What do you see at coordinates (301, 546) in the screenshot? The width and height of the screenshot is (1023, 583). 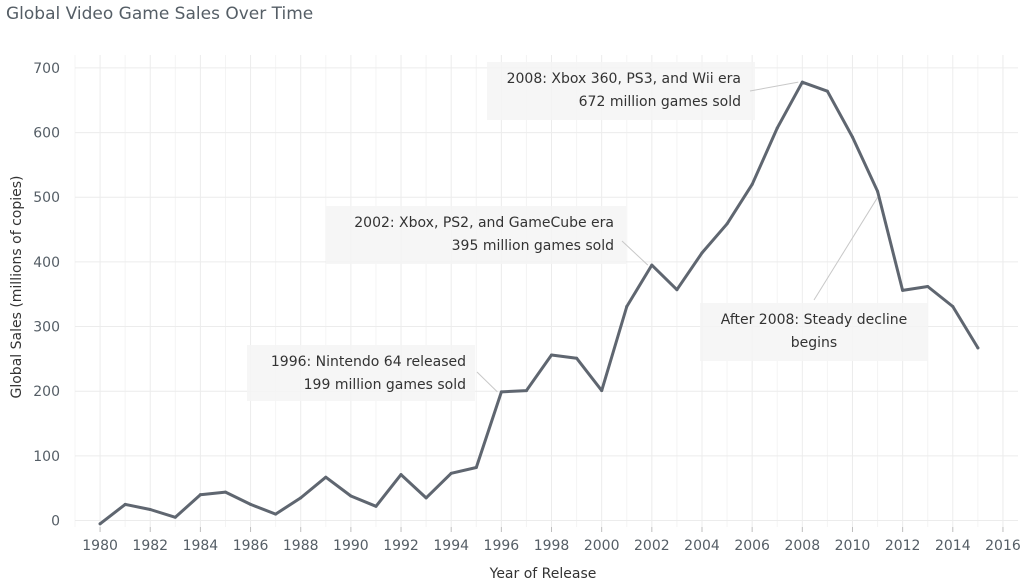 I see `x-tick-label: 1988` at bounding box center [301, 546].